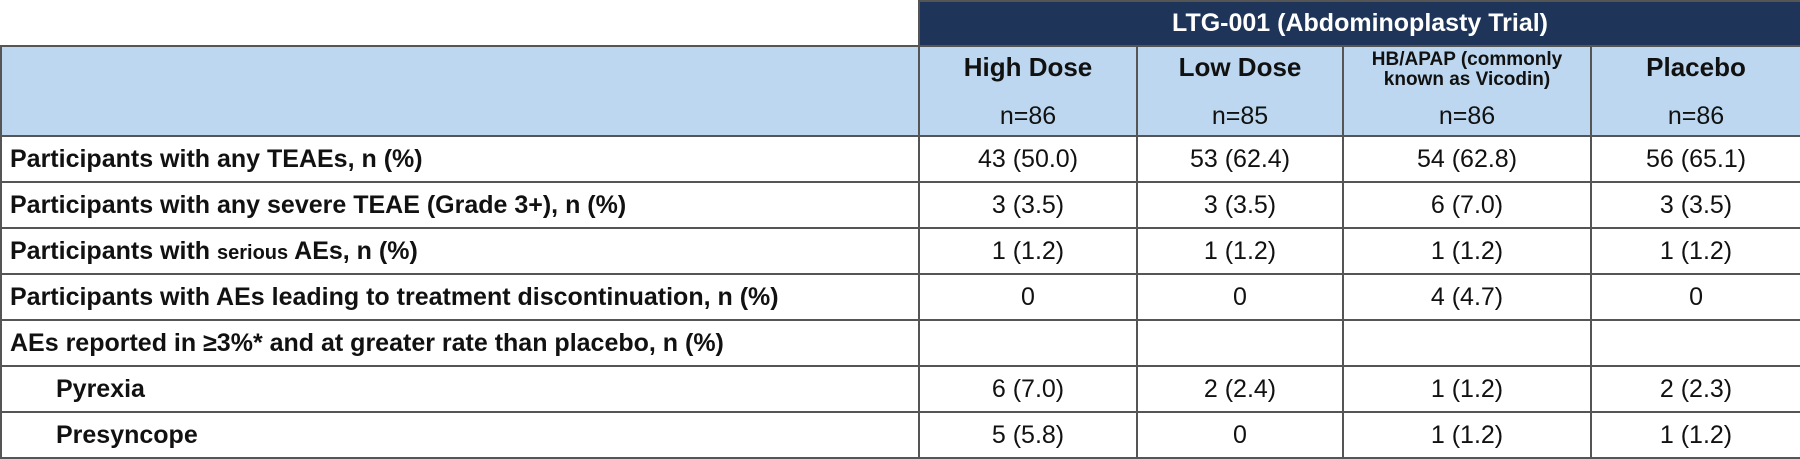 The height and width of the screenshot is (459, 1800). I want to click on cell-value: 53 (62.4), so click(1240, 159).